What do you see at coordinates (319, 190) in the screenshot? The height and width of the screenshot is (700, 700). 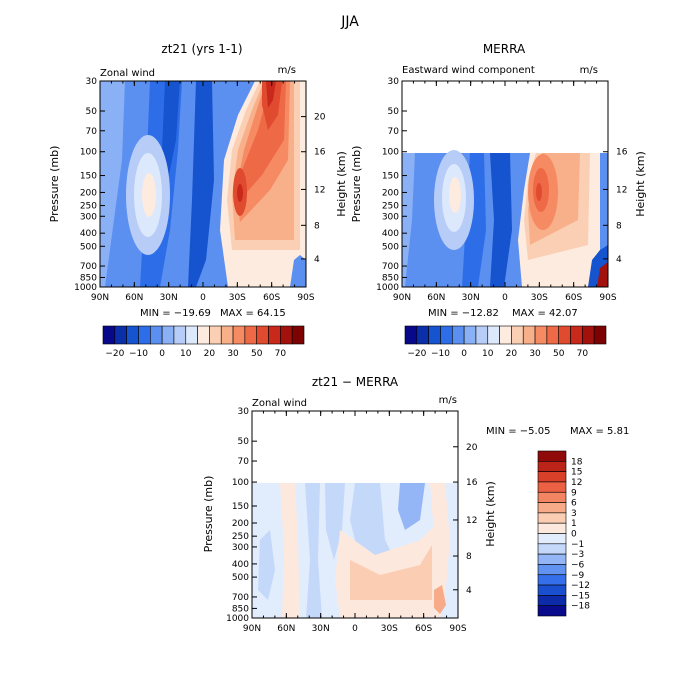 I see `panel-1-y2tick-label: 12` at bounding box center [319, 190].